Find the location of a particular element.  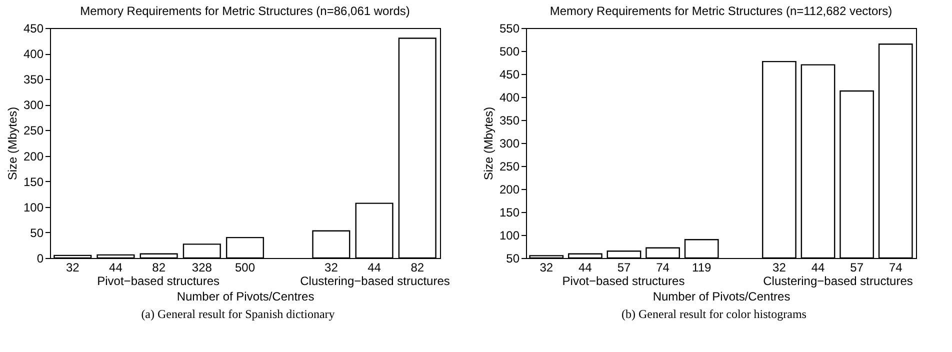

x-tick-label: 500 is located at coordinates (245, 267).